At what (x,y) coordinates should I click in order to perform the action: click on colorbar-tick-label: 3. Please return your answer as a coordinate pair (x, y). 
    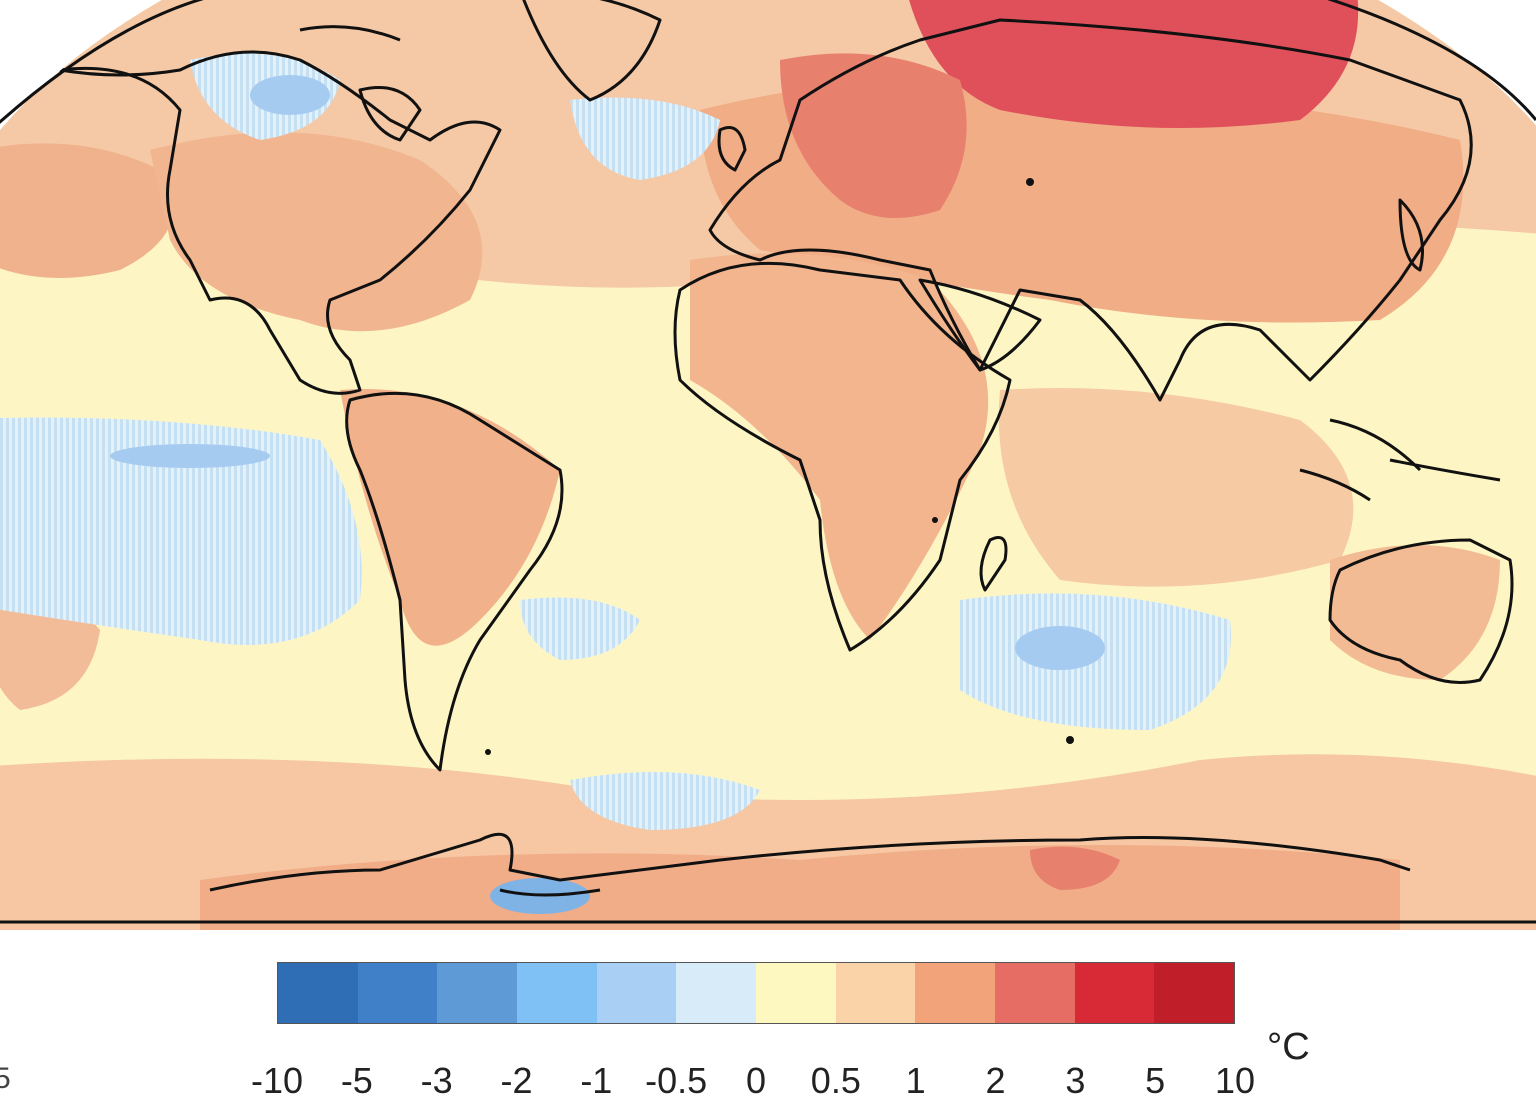
    Looking at the image, I should click on (1075, 1080).